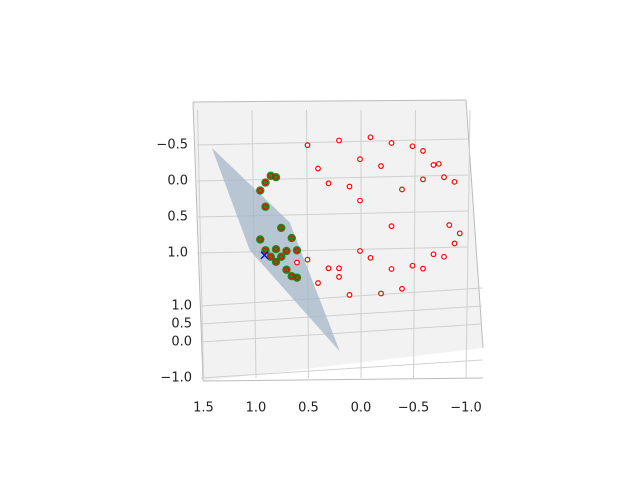 The height and width of the screenshot is (480, 640). Describe the element at coordinates (466, 408) in the screenshot. I see `x-tick-label: −1.0` at that location.